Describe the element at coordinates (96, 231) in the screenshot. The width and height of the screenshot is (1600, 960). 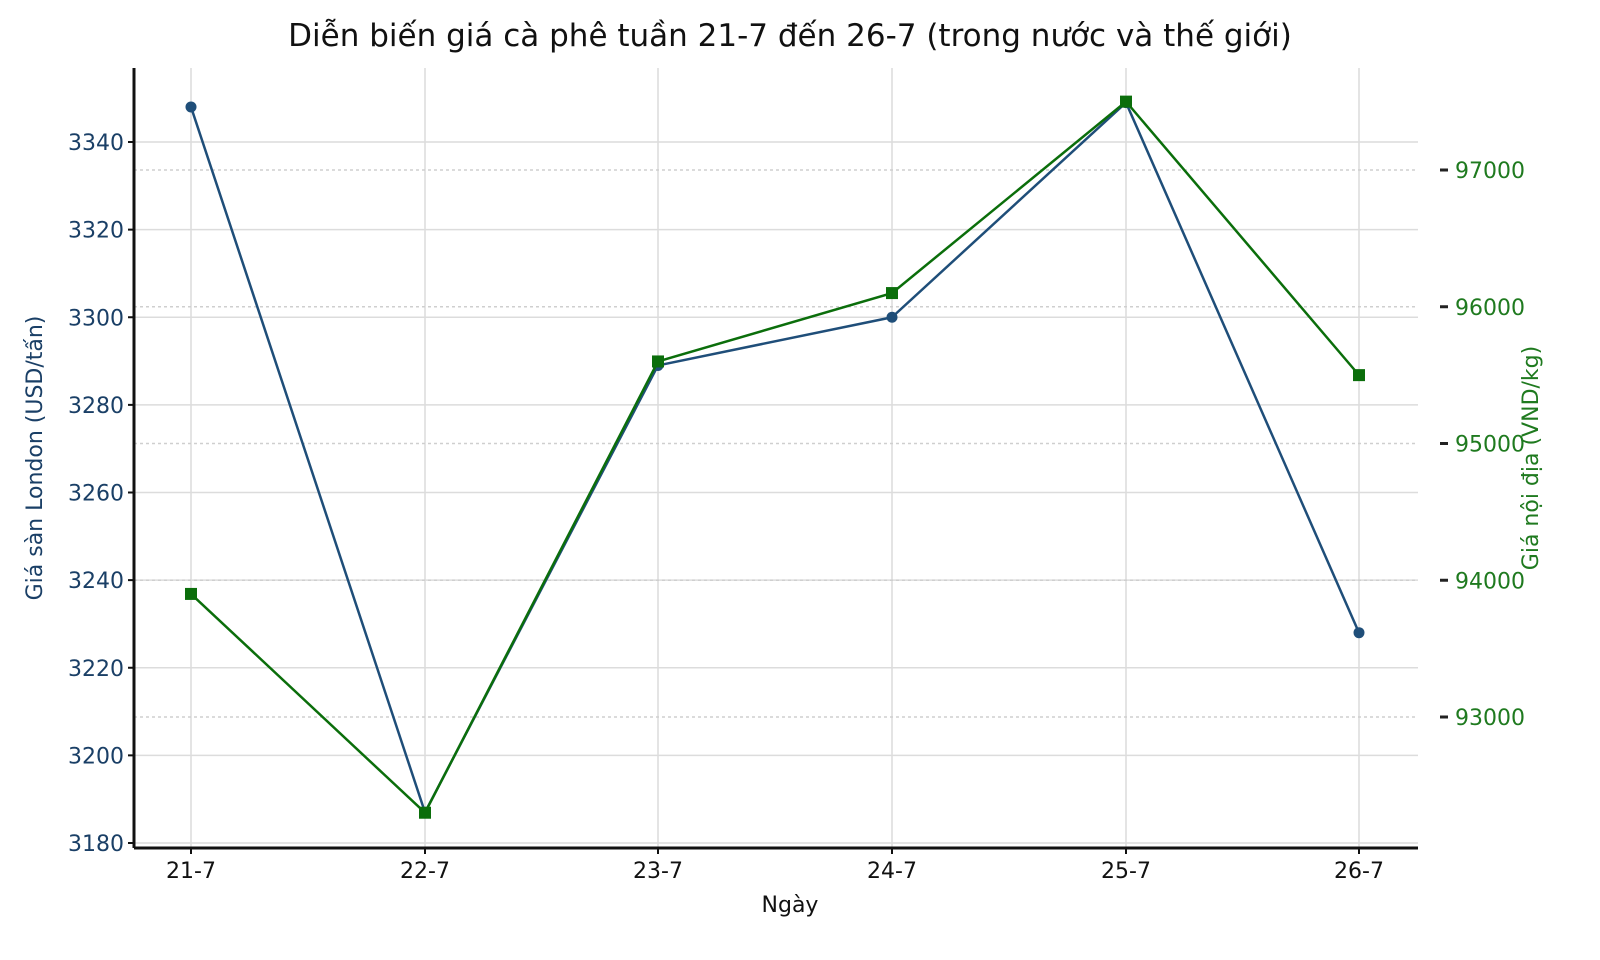
I see `left-tick-label: 3320` at that location.